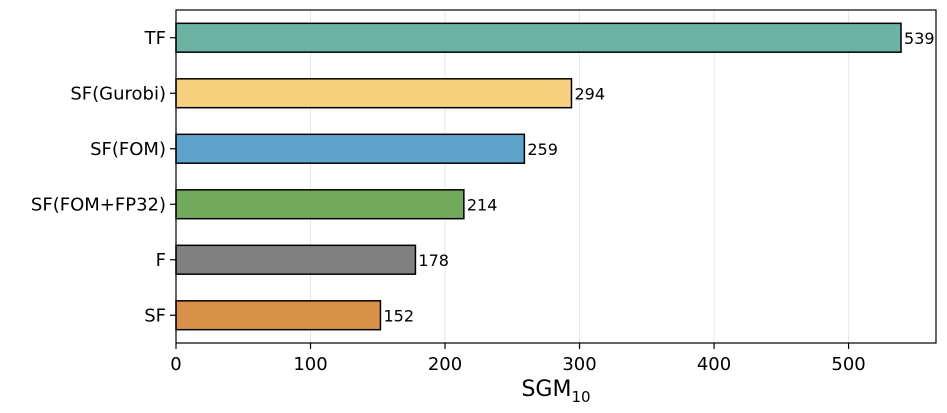 The height and width of the screenshot is (413, 947). What do you see at coordinates (580, 397) in the screenshot?
I see `x-axis-title-subscript: 10` at bounding box center [580, 397].